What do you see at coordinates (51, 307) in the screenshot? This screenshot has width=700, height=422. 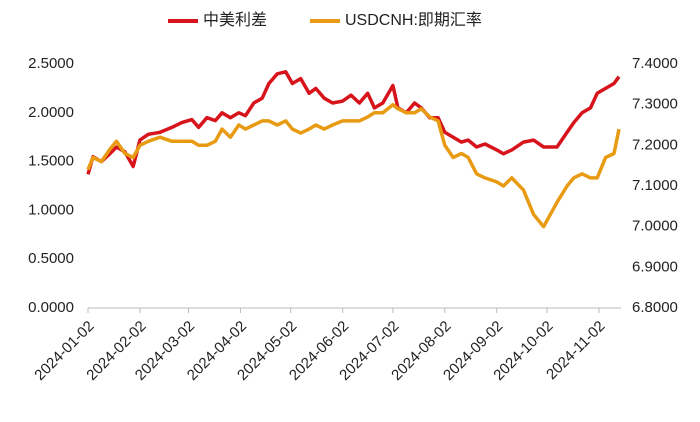 I see `y-tick-label: 0.0000` at bounding box center [51, 307].